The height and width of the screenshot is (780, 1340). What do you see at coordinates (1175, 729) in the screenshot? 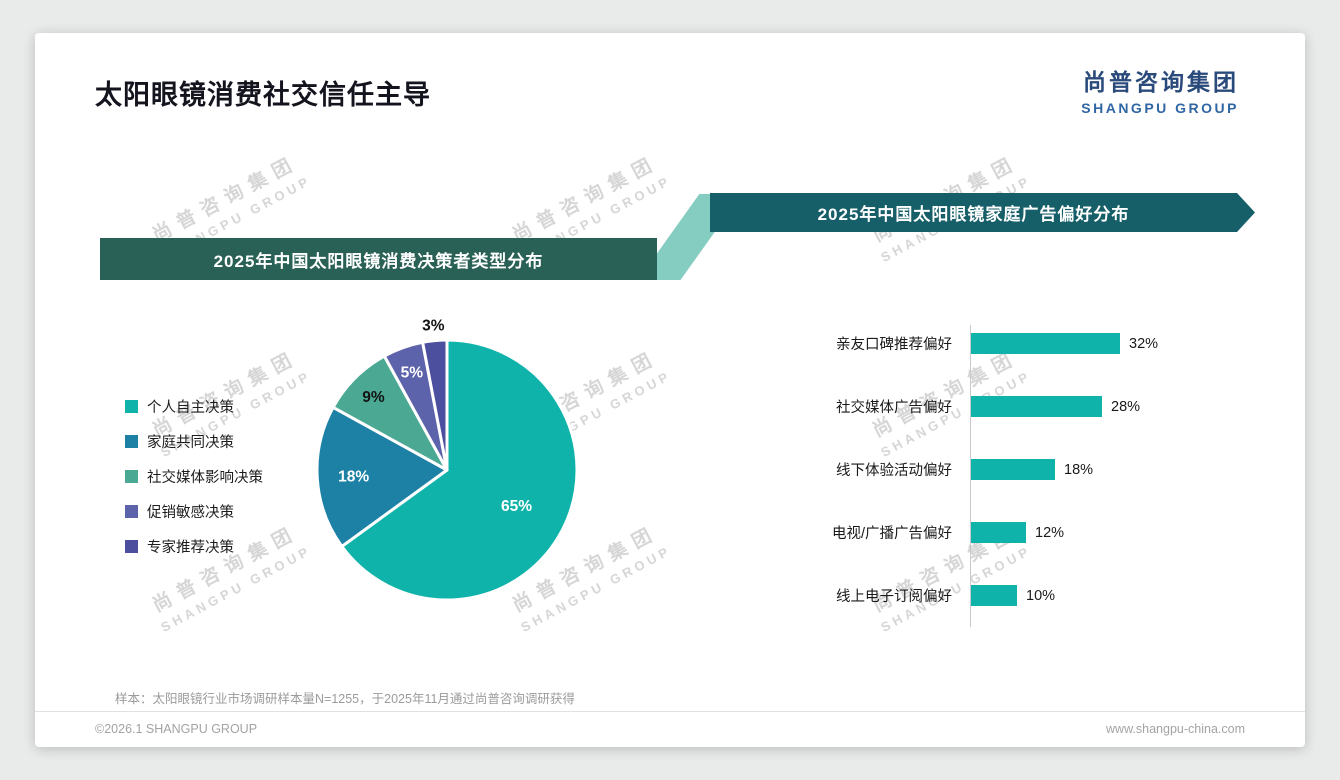
I see `footer-url: www.shangpu-china.com` at bounding box center [1175, 729].